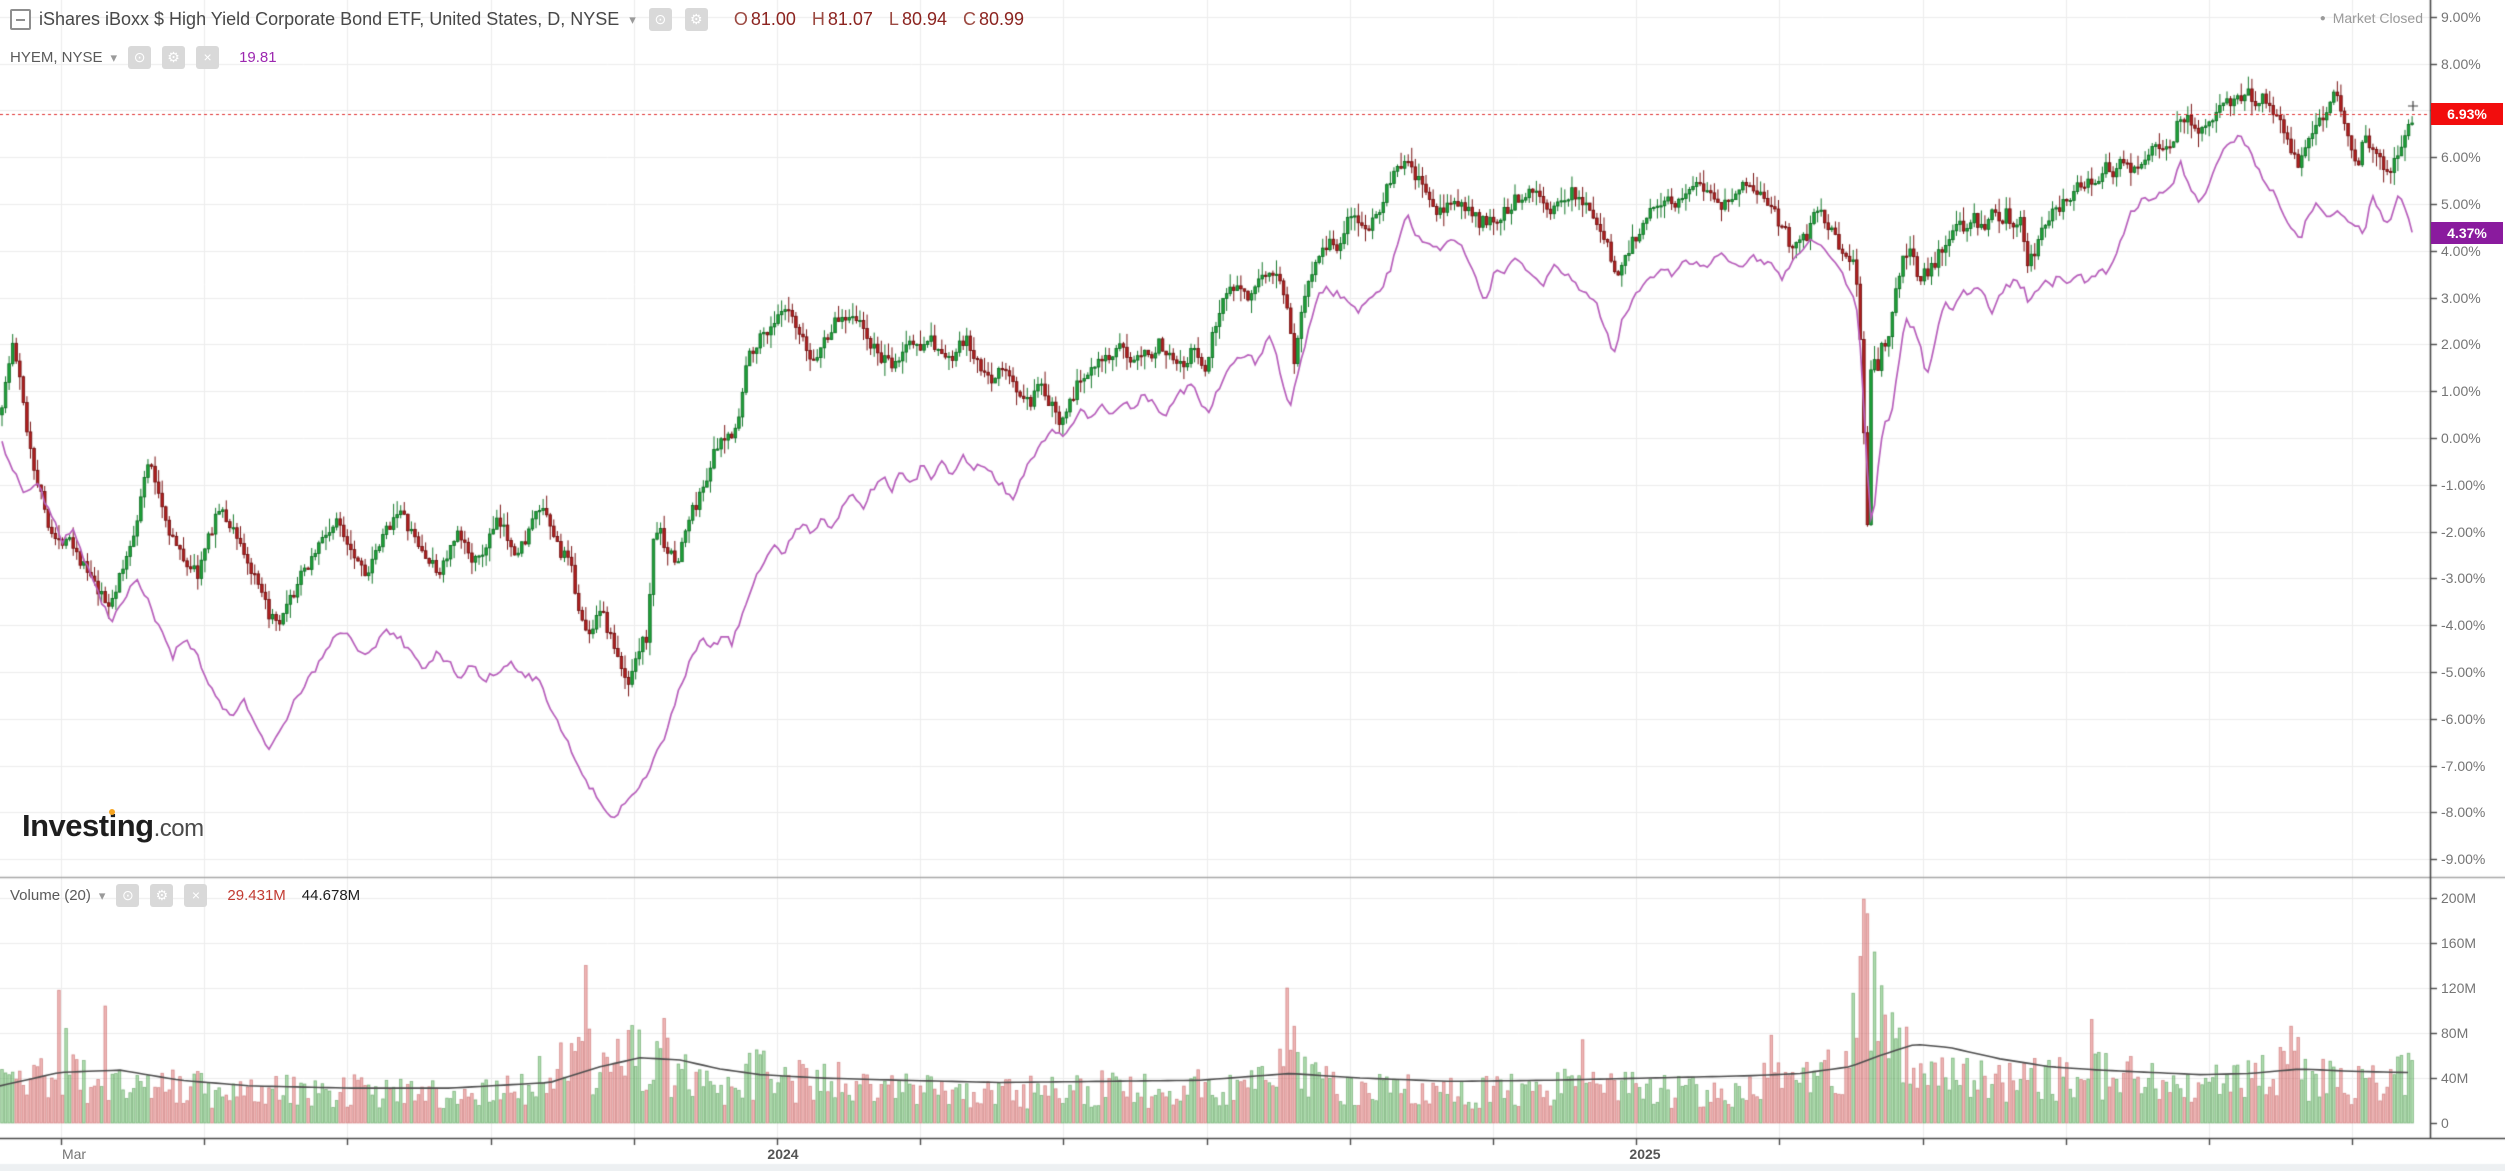 The image size is (2505, 1171). Describe the element at coordinates (850, 19) in the screenshot. I see `high-value: 81.07` at that location.